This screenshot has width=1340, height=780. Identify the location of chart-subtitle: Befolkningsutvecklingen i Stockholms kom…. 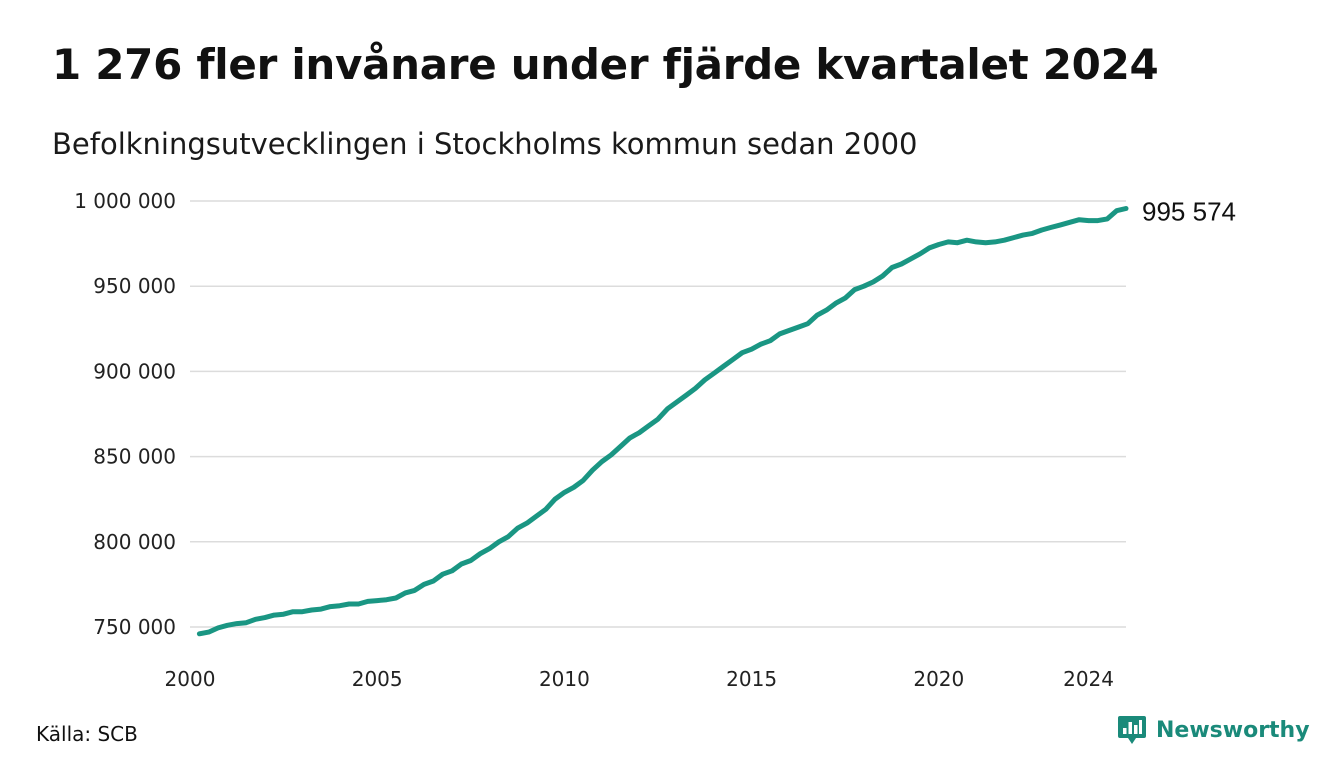
(485, 144).